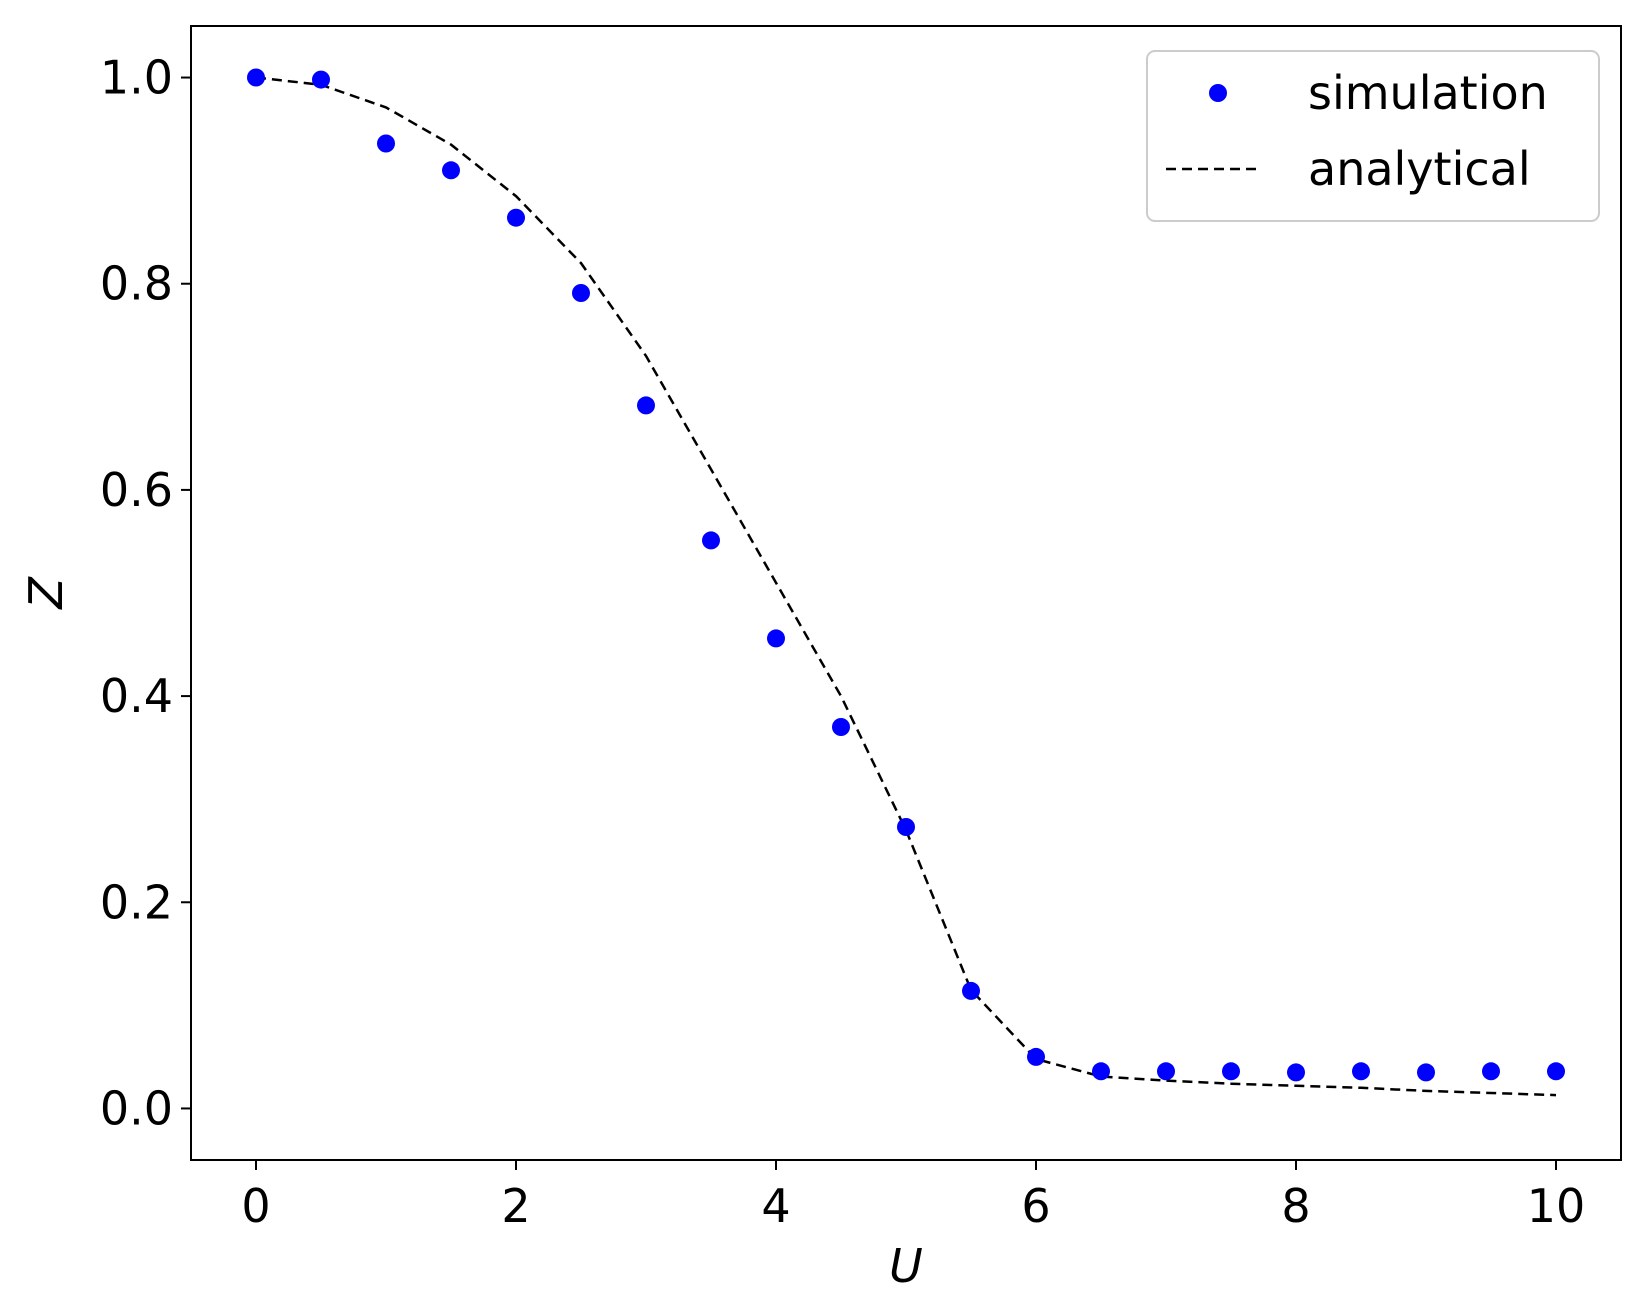  What do you see at coordinates (515, 1206) in the screenshot?
I see `x-tick-label: 2` at bounding box center [515, 1206].